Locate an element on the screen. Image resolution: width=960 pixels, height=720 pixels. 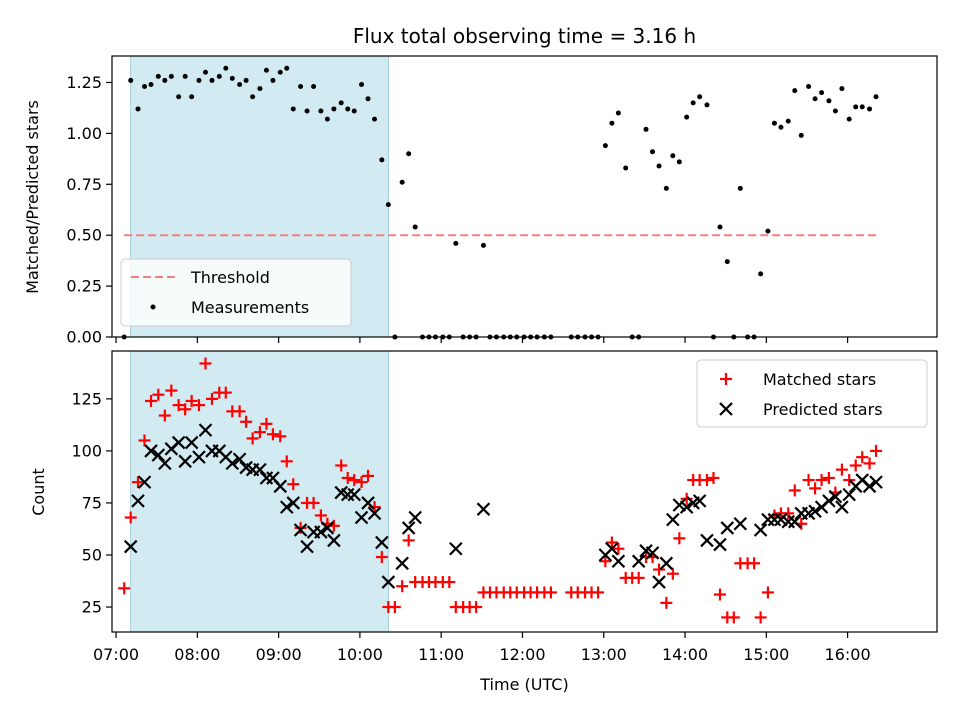
y-tick-label: 50 is located at coordinates (92, 554).